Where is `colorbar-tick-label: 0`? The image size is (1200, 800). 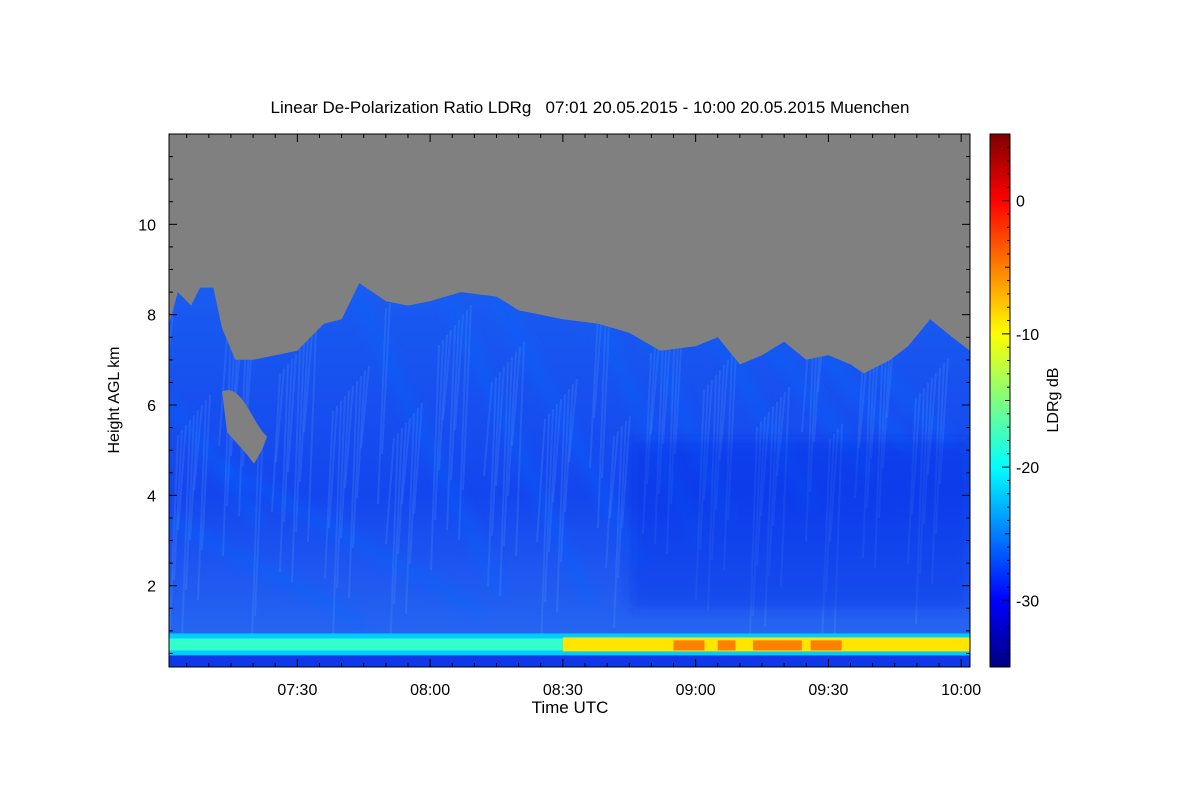
colorbar-tick-label: 0 is located at coordinates (1020, 202).